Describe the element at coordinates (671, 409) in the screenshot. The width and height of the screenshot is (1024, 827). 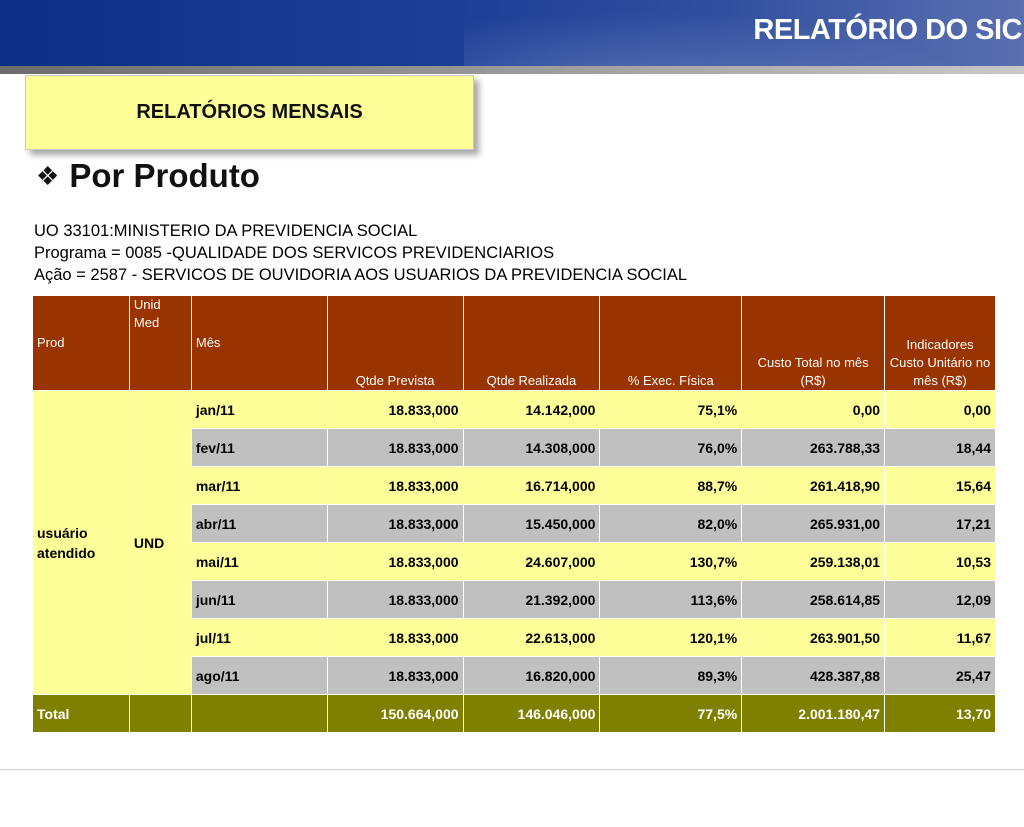
I see `cell-exec: 75,1%` at that location.